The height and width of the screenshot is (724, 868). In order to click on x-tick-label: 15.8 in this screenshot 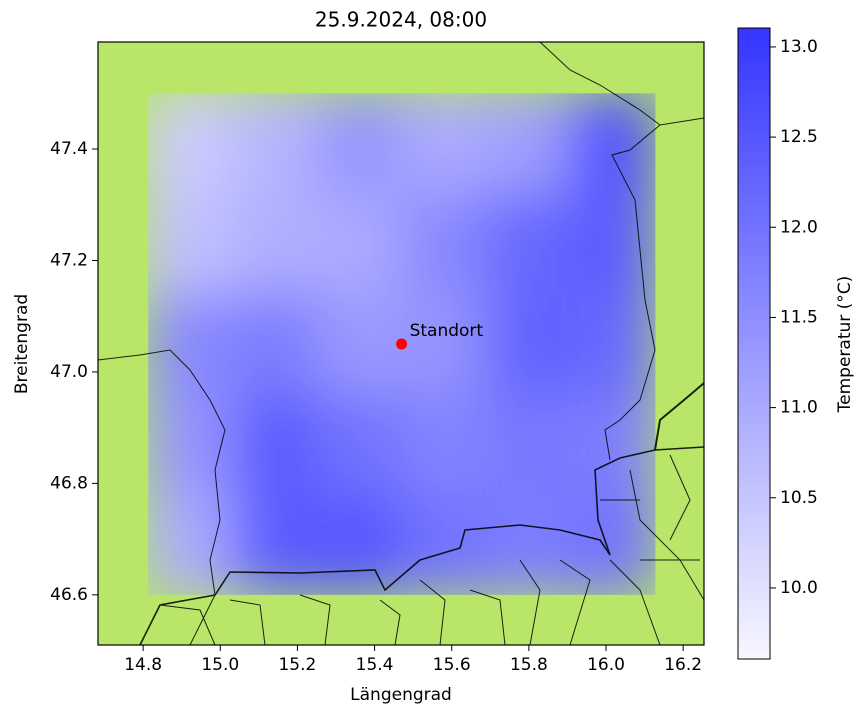, I will do `click(529, 665)`.